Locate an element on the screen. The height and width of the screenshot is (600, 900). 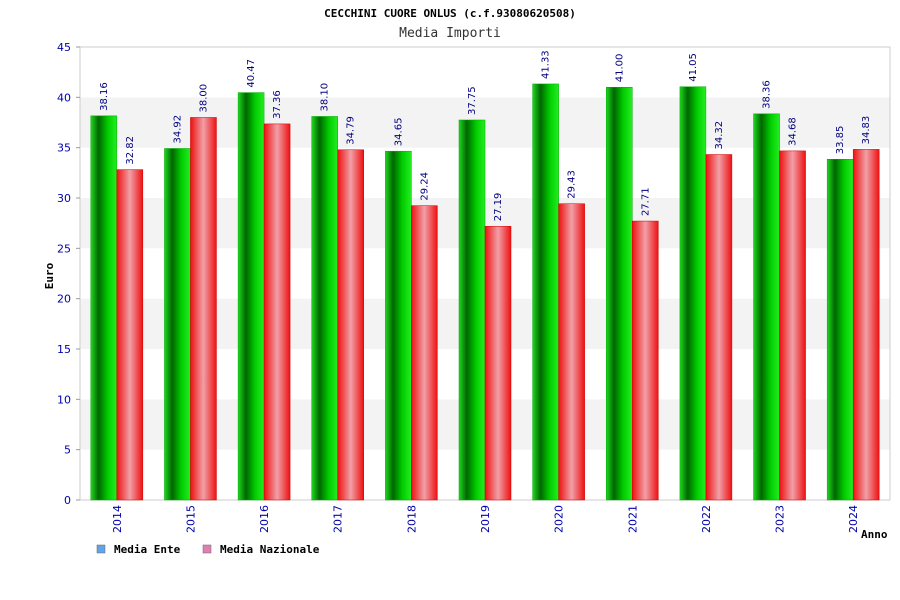
legend-swatch-media-nazionale is located at coordinates (207, 549).